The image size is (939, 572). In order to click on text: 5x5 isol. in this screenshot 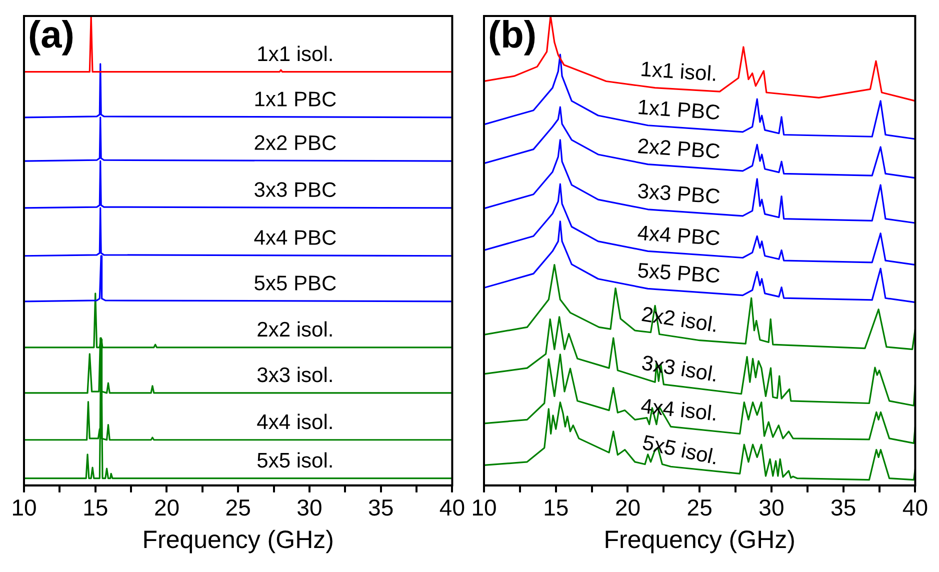, I will do `click(680, 450)`.